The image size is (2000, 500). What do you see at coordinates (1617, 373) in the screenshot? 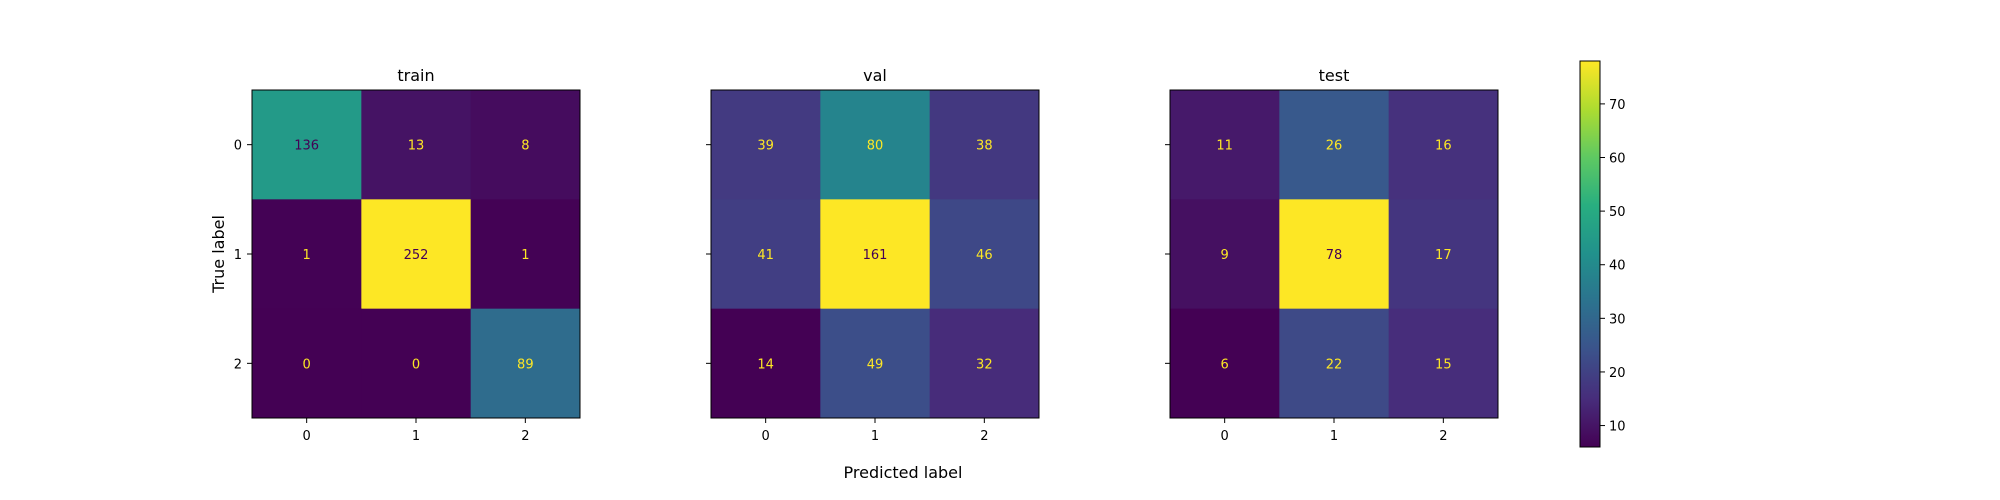
I see `colorbar-tick-label: 20` at bounding box center [1617, 373].